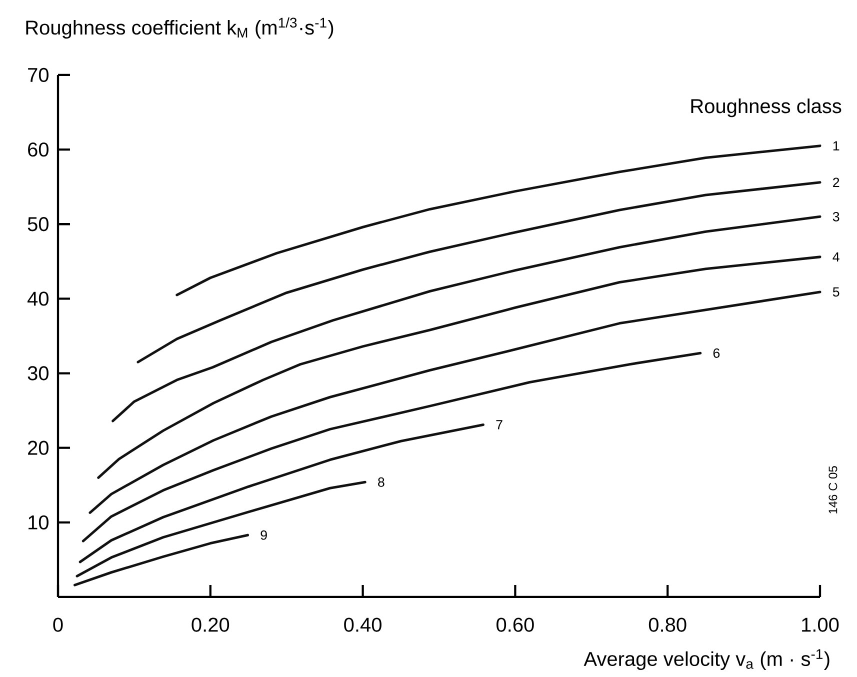  I want to click on x-tick-label: 1.00, so click(820, 625).